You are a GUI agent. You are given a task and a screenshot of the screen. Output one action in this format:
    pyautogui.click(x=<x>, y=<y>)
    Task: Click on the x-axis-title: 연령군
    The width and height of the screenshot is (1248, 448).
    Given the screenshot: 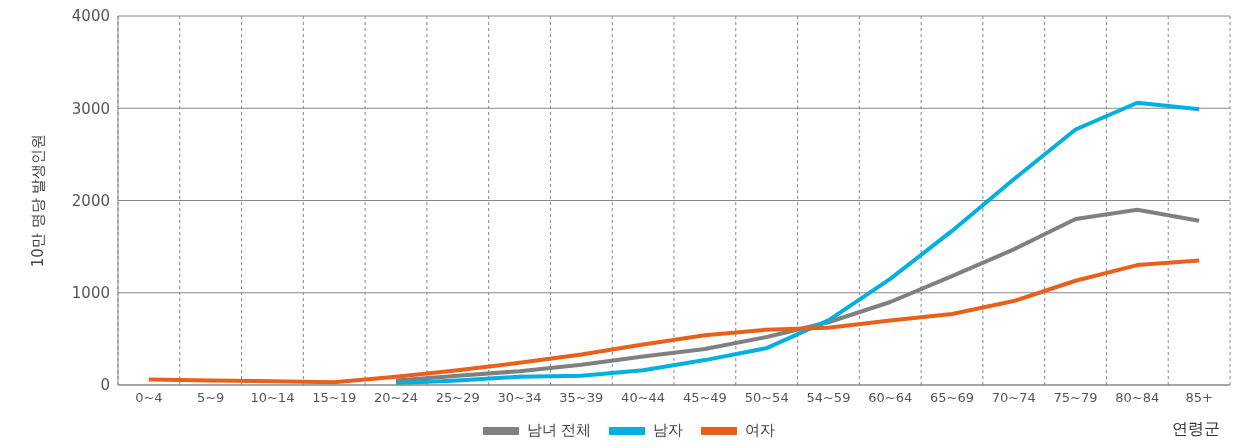 What is the action you would take?
    pyautogui.click(x=1196, y=429)
    